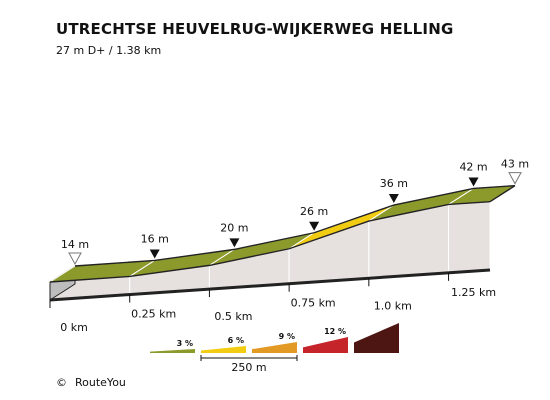  What do you see at coordinates (185, 343) in the screenshot?
I see `legend-label-0: 3 %` at bounding box center [185, 343].